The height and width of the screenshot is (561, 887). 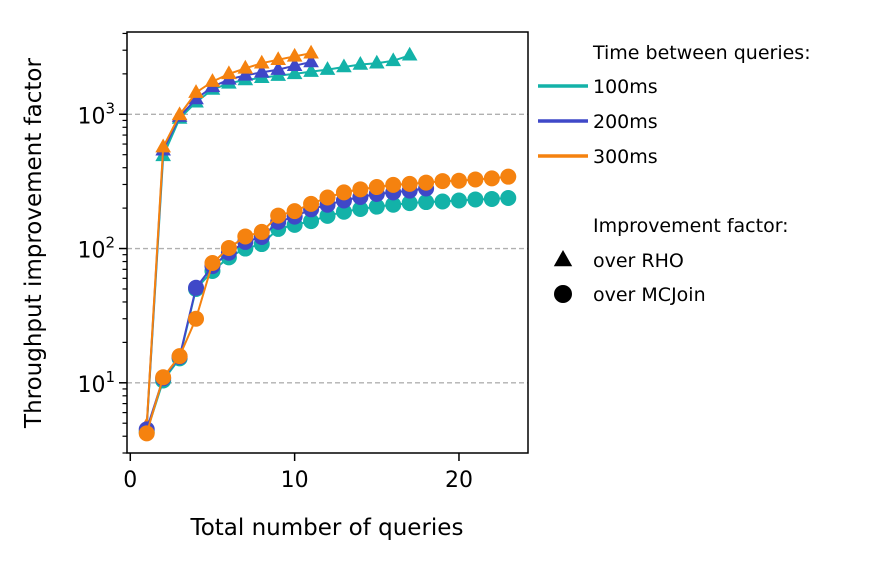 I want to click on legend-color-title: Time between queries:, so click(x=701, y=53).